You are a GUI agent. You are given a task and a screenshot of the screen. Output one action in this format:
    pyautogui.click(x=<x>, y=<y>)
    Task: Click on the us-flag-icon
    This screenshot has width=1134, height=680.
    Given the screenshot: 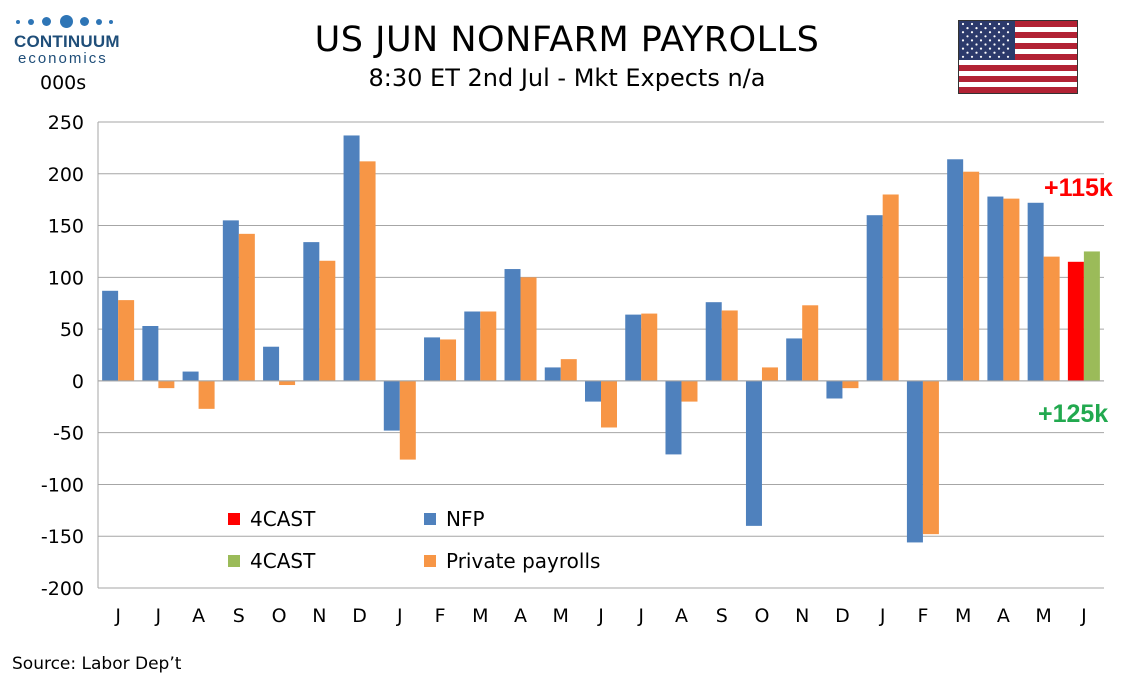 What is the action you would take?
    pyautogui.click(x=1018, y=57)
    